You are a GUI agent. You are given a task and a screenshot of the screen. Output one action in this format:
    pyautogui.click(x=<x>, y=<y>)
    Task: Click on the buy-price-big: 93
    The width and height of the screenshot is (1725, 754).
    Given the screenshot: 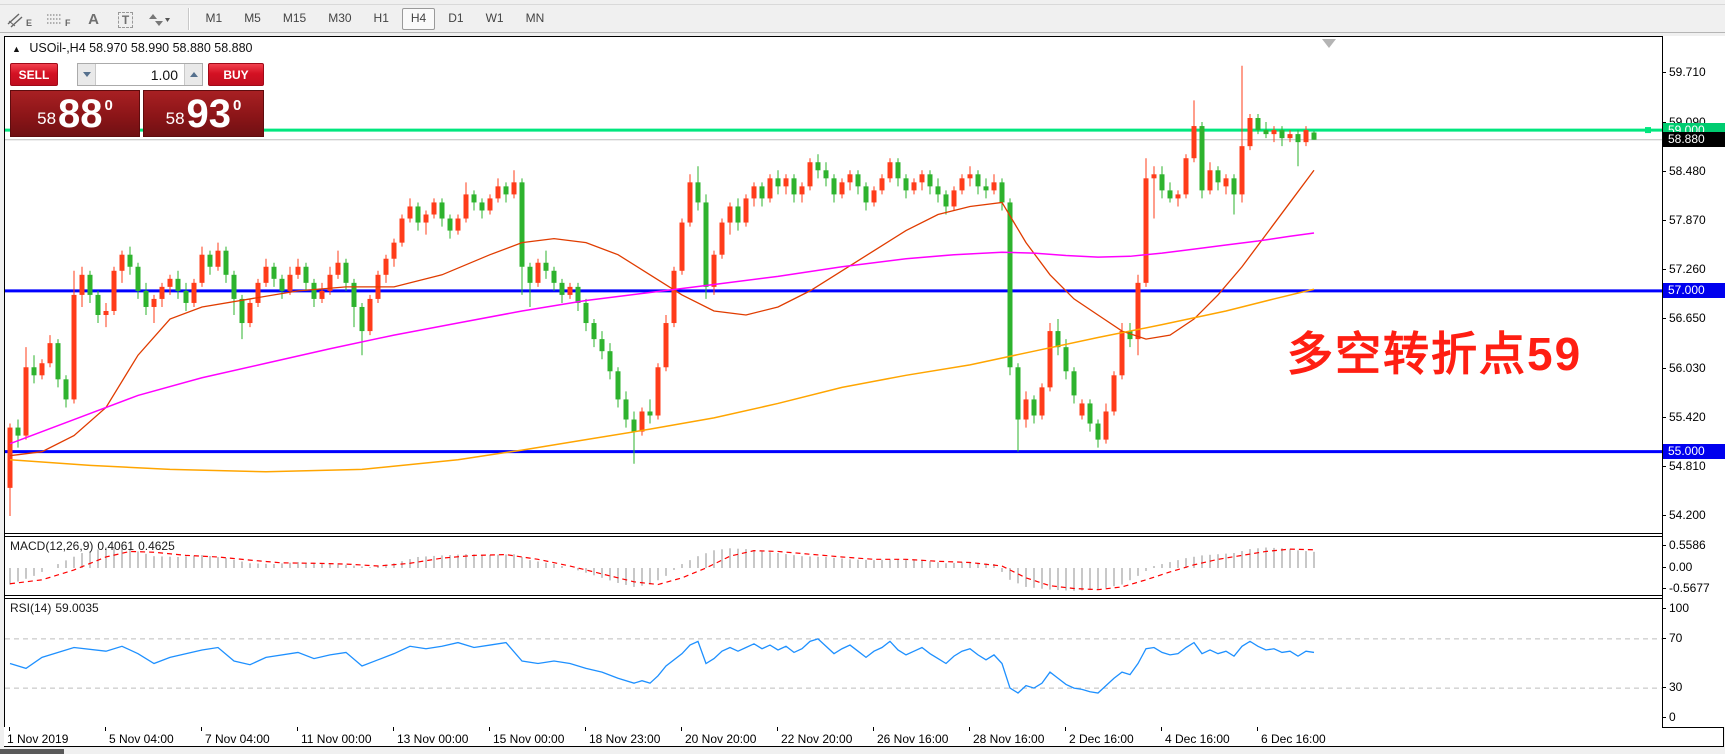 What is the action you would take?
    pyautogui.click(x=209, y=113)
    